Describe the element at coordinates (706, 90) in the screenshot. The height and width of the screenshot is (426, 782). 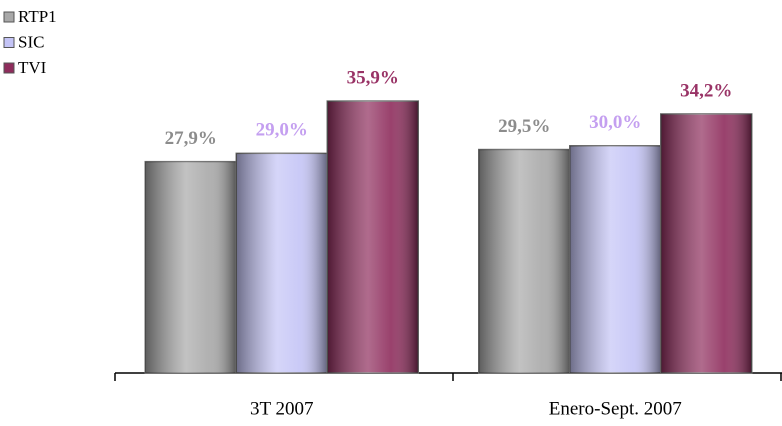
I see `value-label: 34,2%` at that location.